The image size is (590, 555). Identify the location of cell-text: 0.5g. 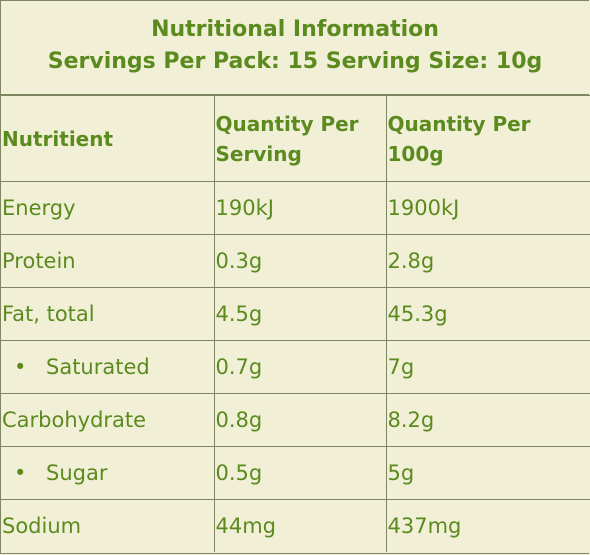
(239, 473).